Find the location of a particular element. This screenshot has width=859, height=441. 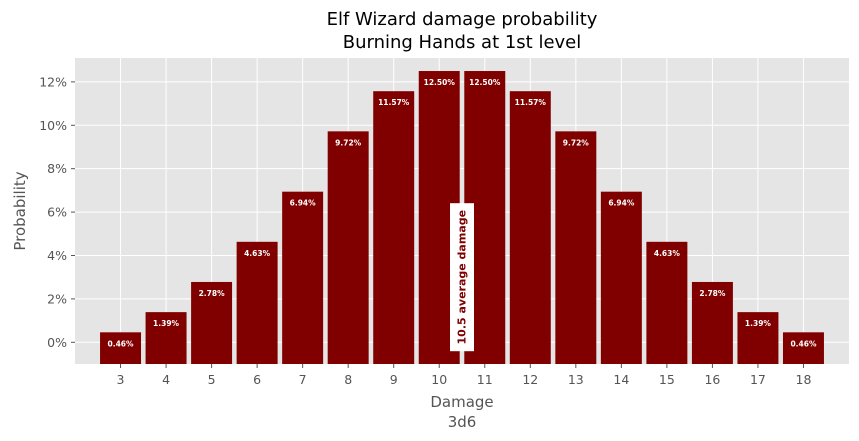

x-tick-label: 9 is located at coordinates (394, 379).